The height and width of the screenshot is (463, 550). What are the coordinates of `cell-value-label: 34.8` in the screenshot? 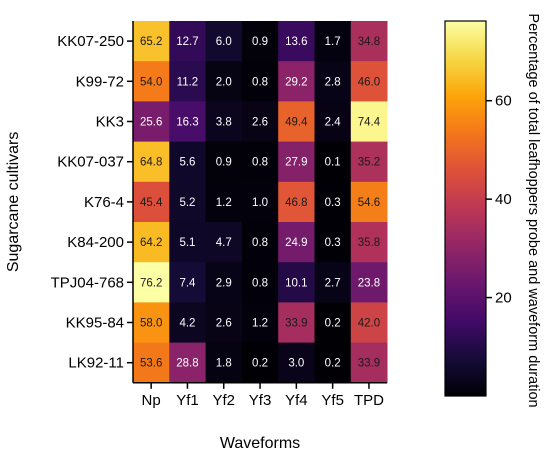 It's located at (369, 42).